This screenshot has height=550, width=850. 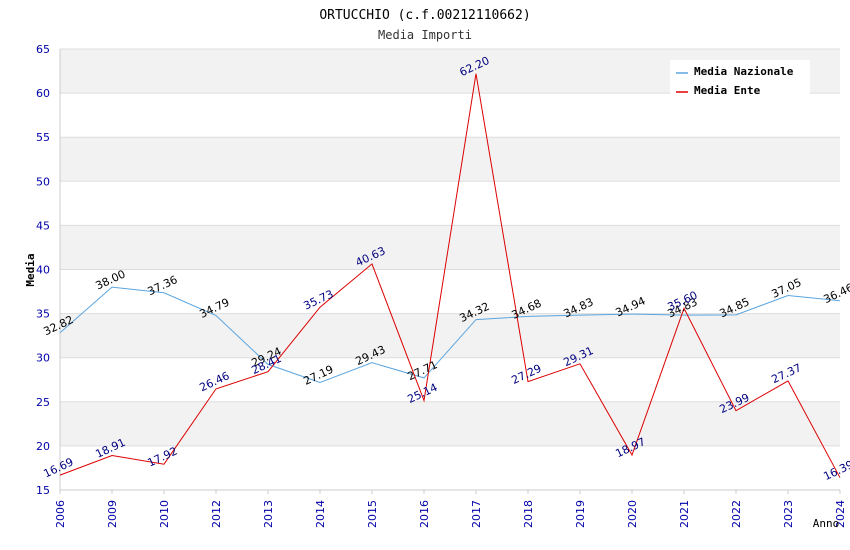 What do you see at coordinates (112, 514) in the screenshot?
I see `x-tick-label: 2009` at bounding box center [112, 514].